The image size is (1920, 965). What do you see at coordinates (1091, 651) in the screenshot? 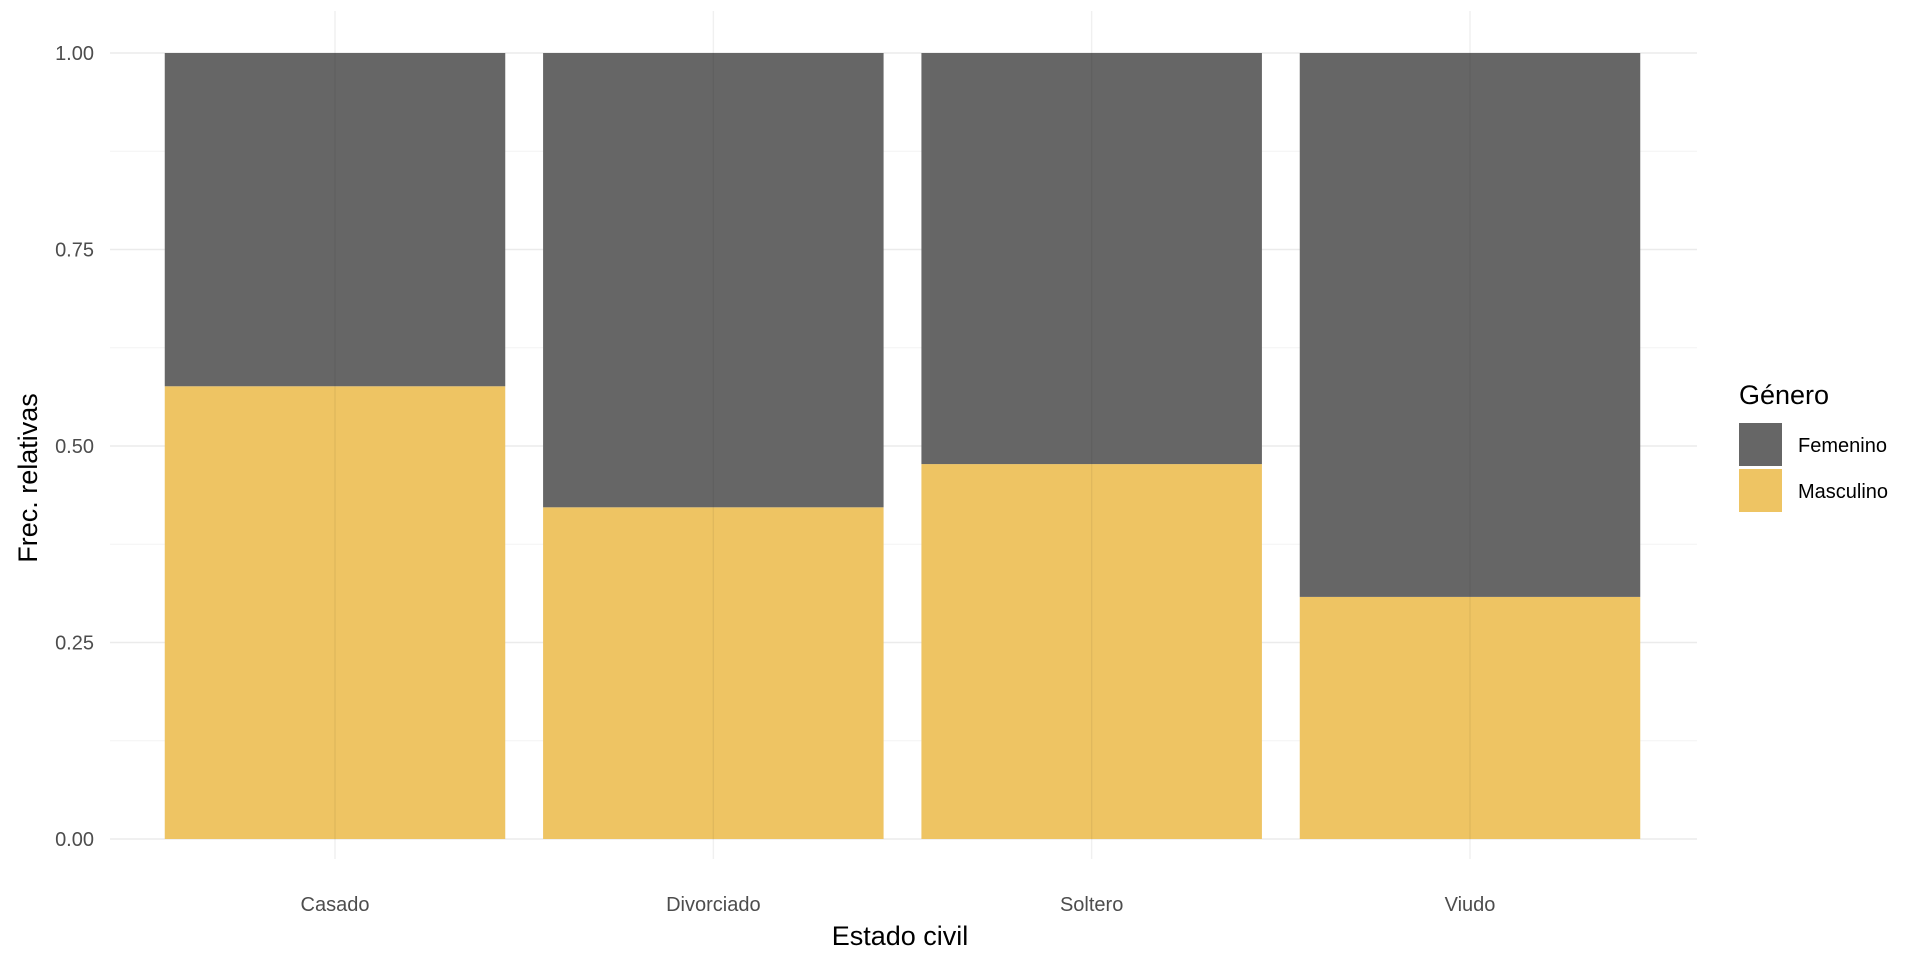
I see `bar-segment-masculino-soltero` at bounding box center [1091, 651].